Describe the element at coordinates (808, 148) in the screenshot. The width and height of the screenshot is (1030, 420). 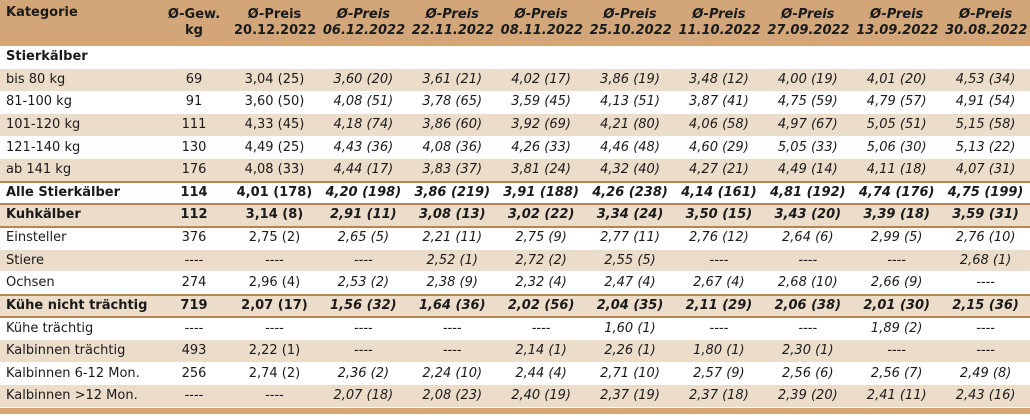
I see `row-preis-cell: 5,05 (33)` at that location.